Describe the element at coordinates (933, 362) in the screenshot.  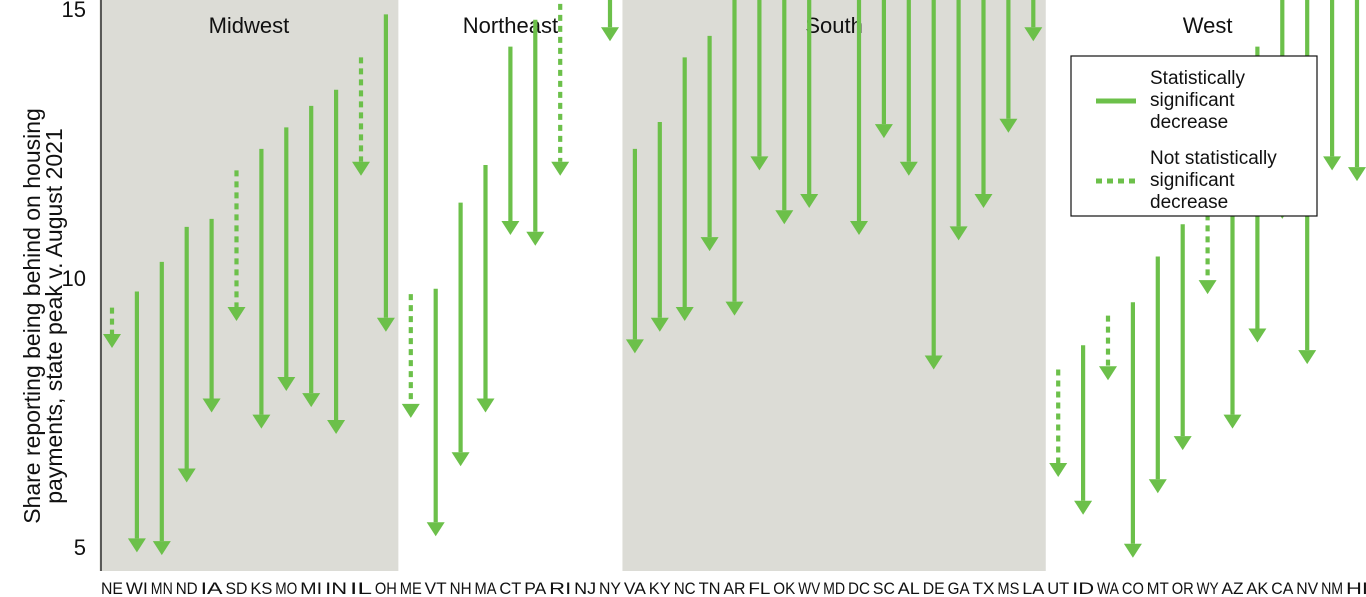
I see `arrow-head-de` at that location.